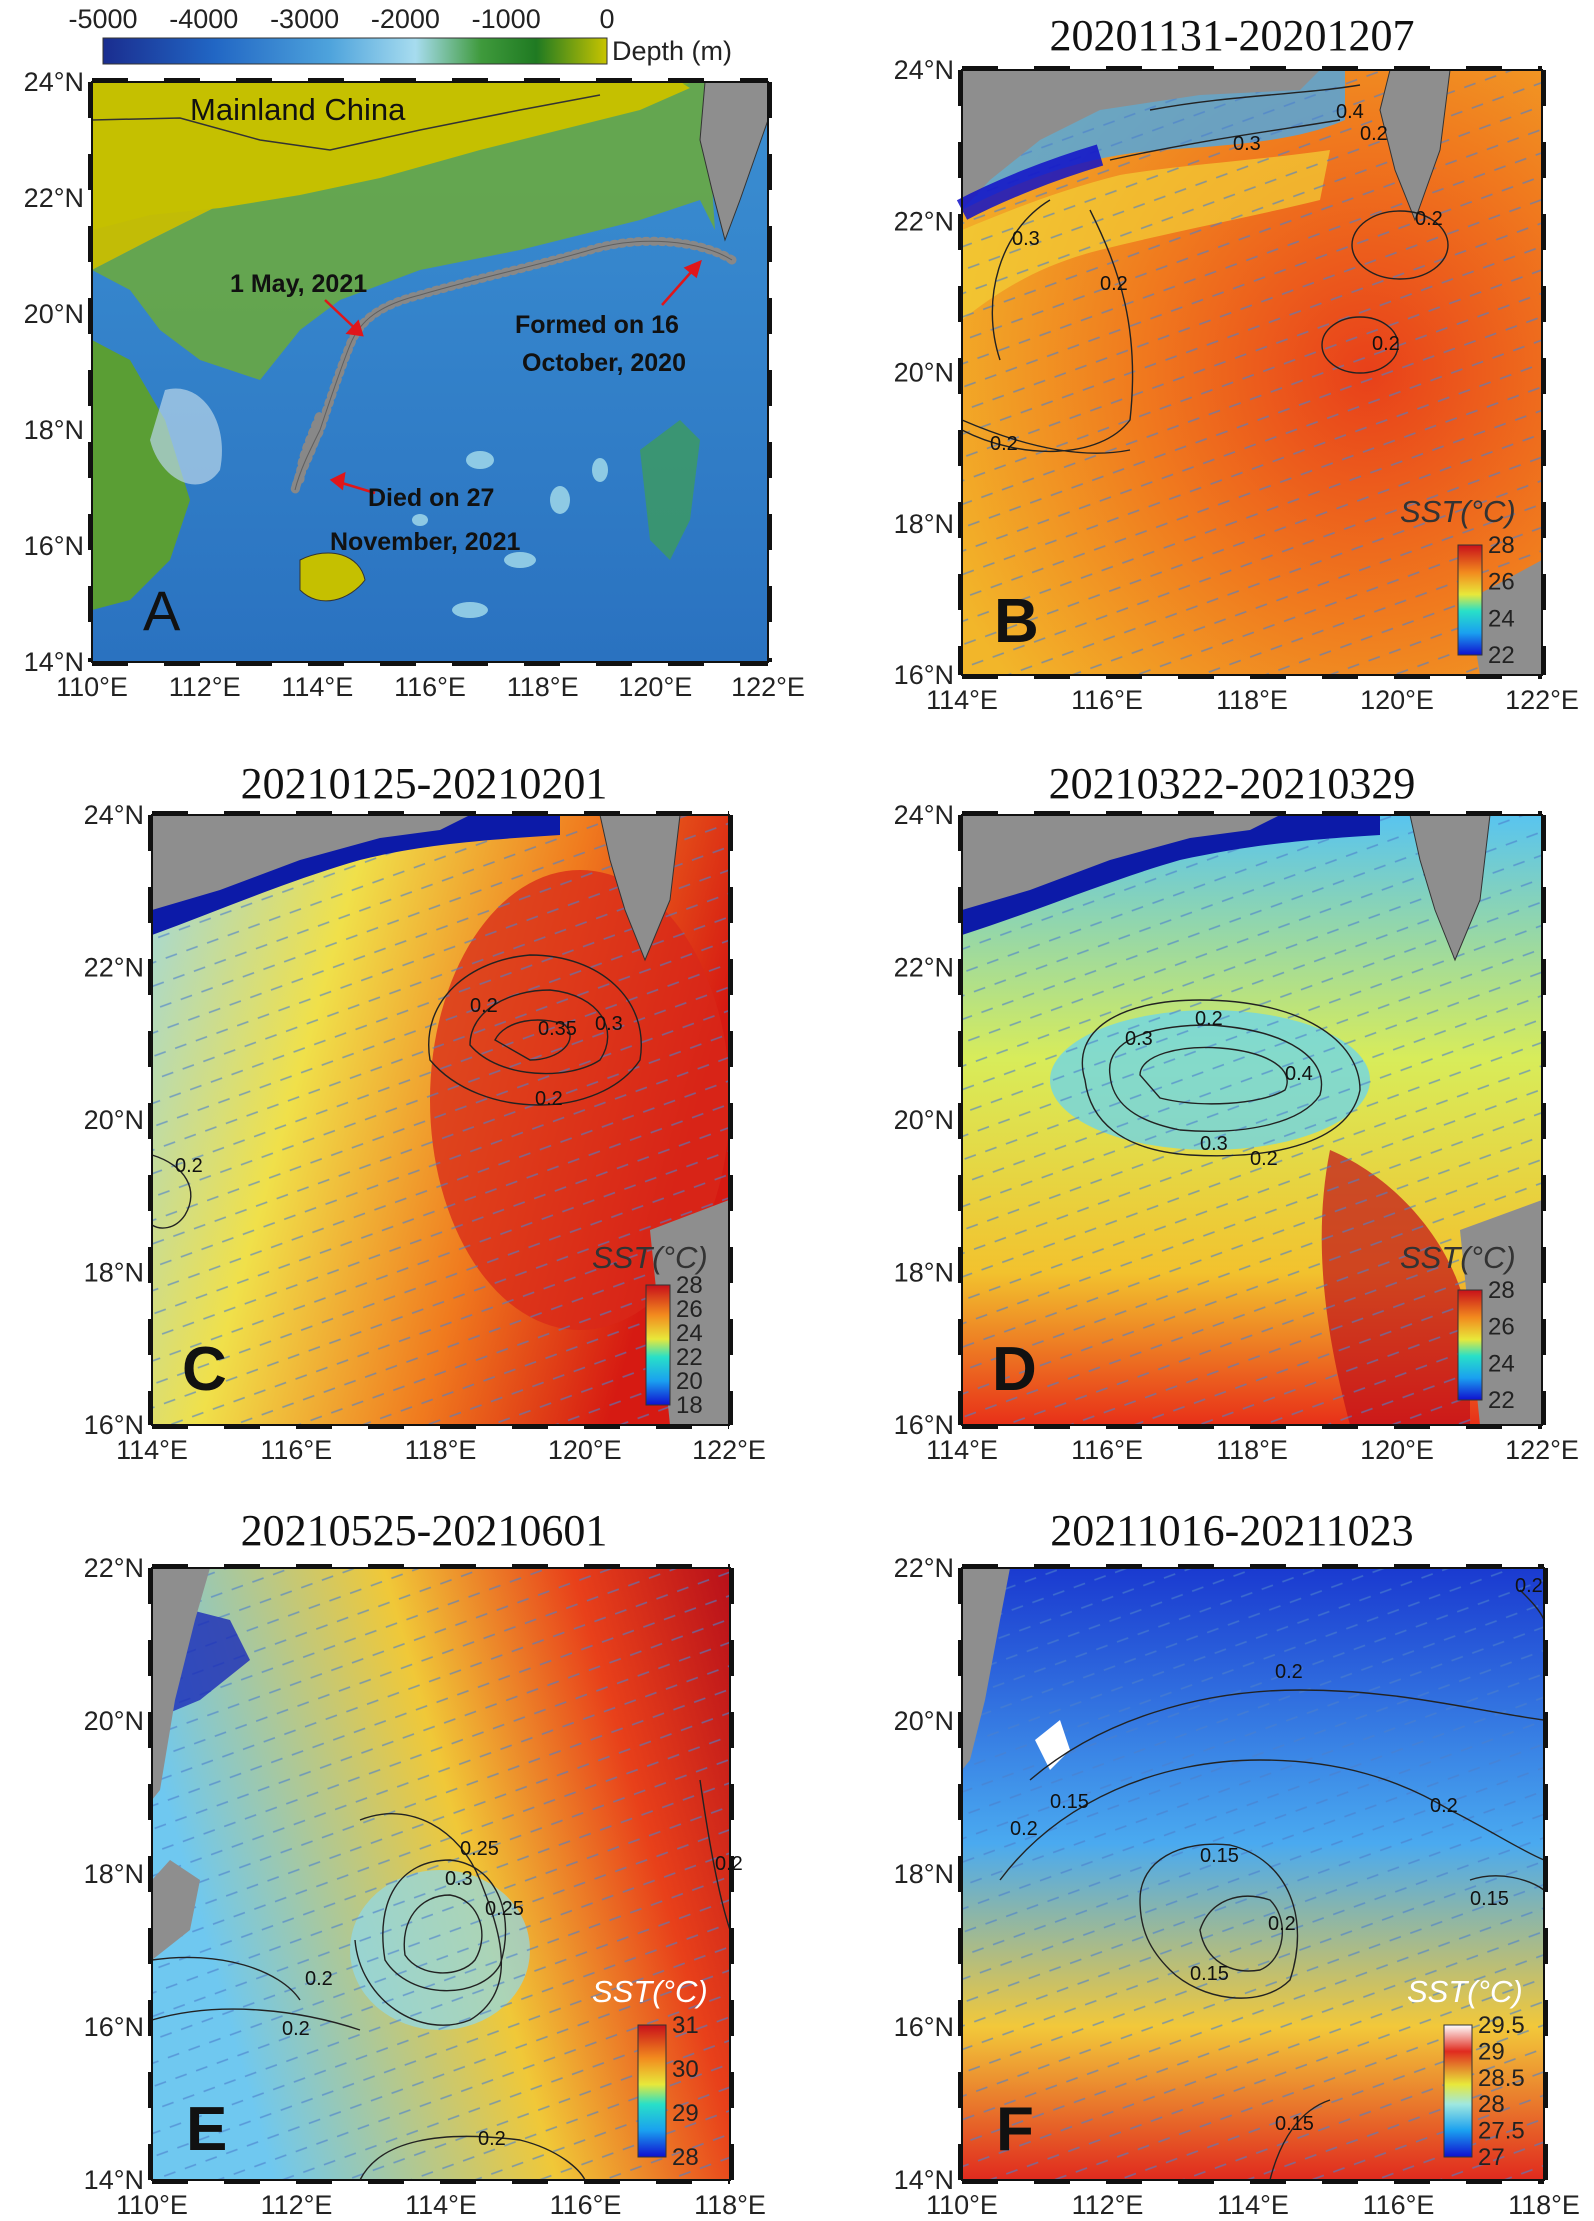 The height and width of the screenshot is (2221, 1594). What do you see at coordinates (400, 35) in the screenshot?
I see `depth-colorbar: -5000 -4000 -3000 -2000 -1000 0 Depth (m)` at bounding box center [400, 35].